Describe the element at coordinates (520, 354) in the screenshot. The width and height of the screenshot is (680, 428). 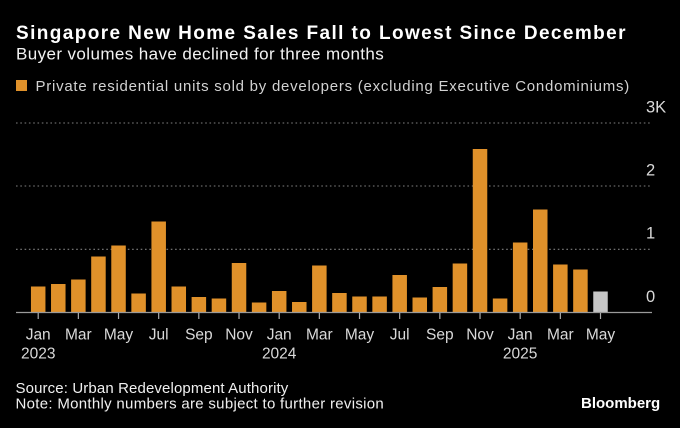
I see `svg-text: 2025` at that location.